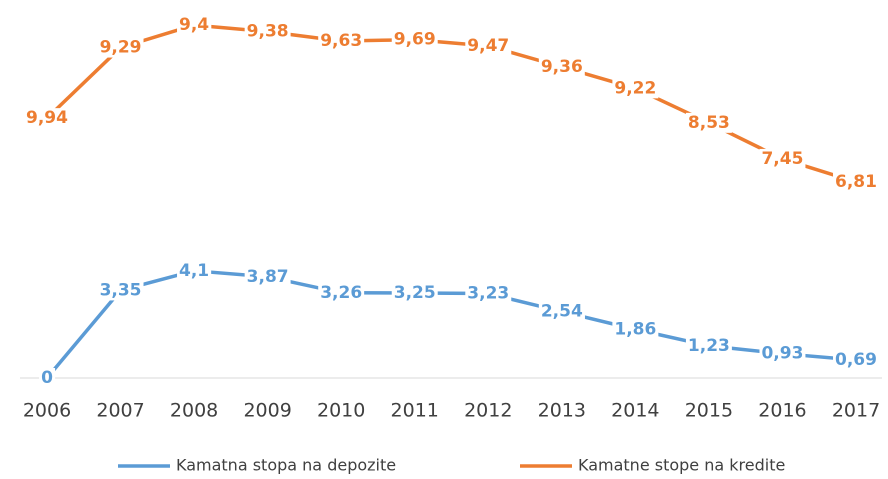 The image size is (888, 479). I want to click on data-label: 0, so click(47, 378).